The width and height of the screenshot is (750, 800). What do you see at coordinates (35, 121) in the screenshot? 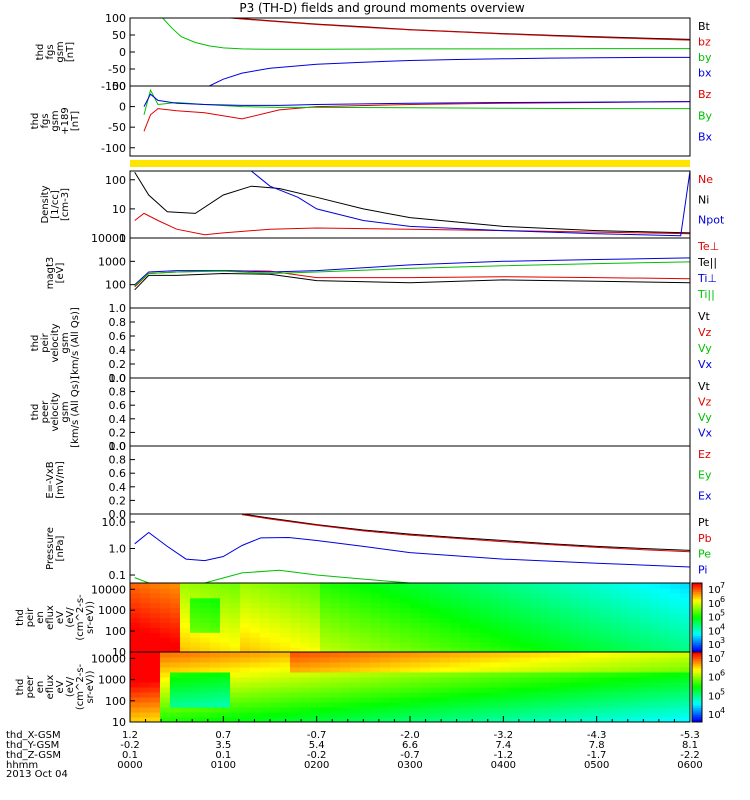
I see `y-label-line: thd` at bounding box center [35, 121].